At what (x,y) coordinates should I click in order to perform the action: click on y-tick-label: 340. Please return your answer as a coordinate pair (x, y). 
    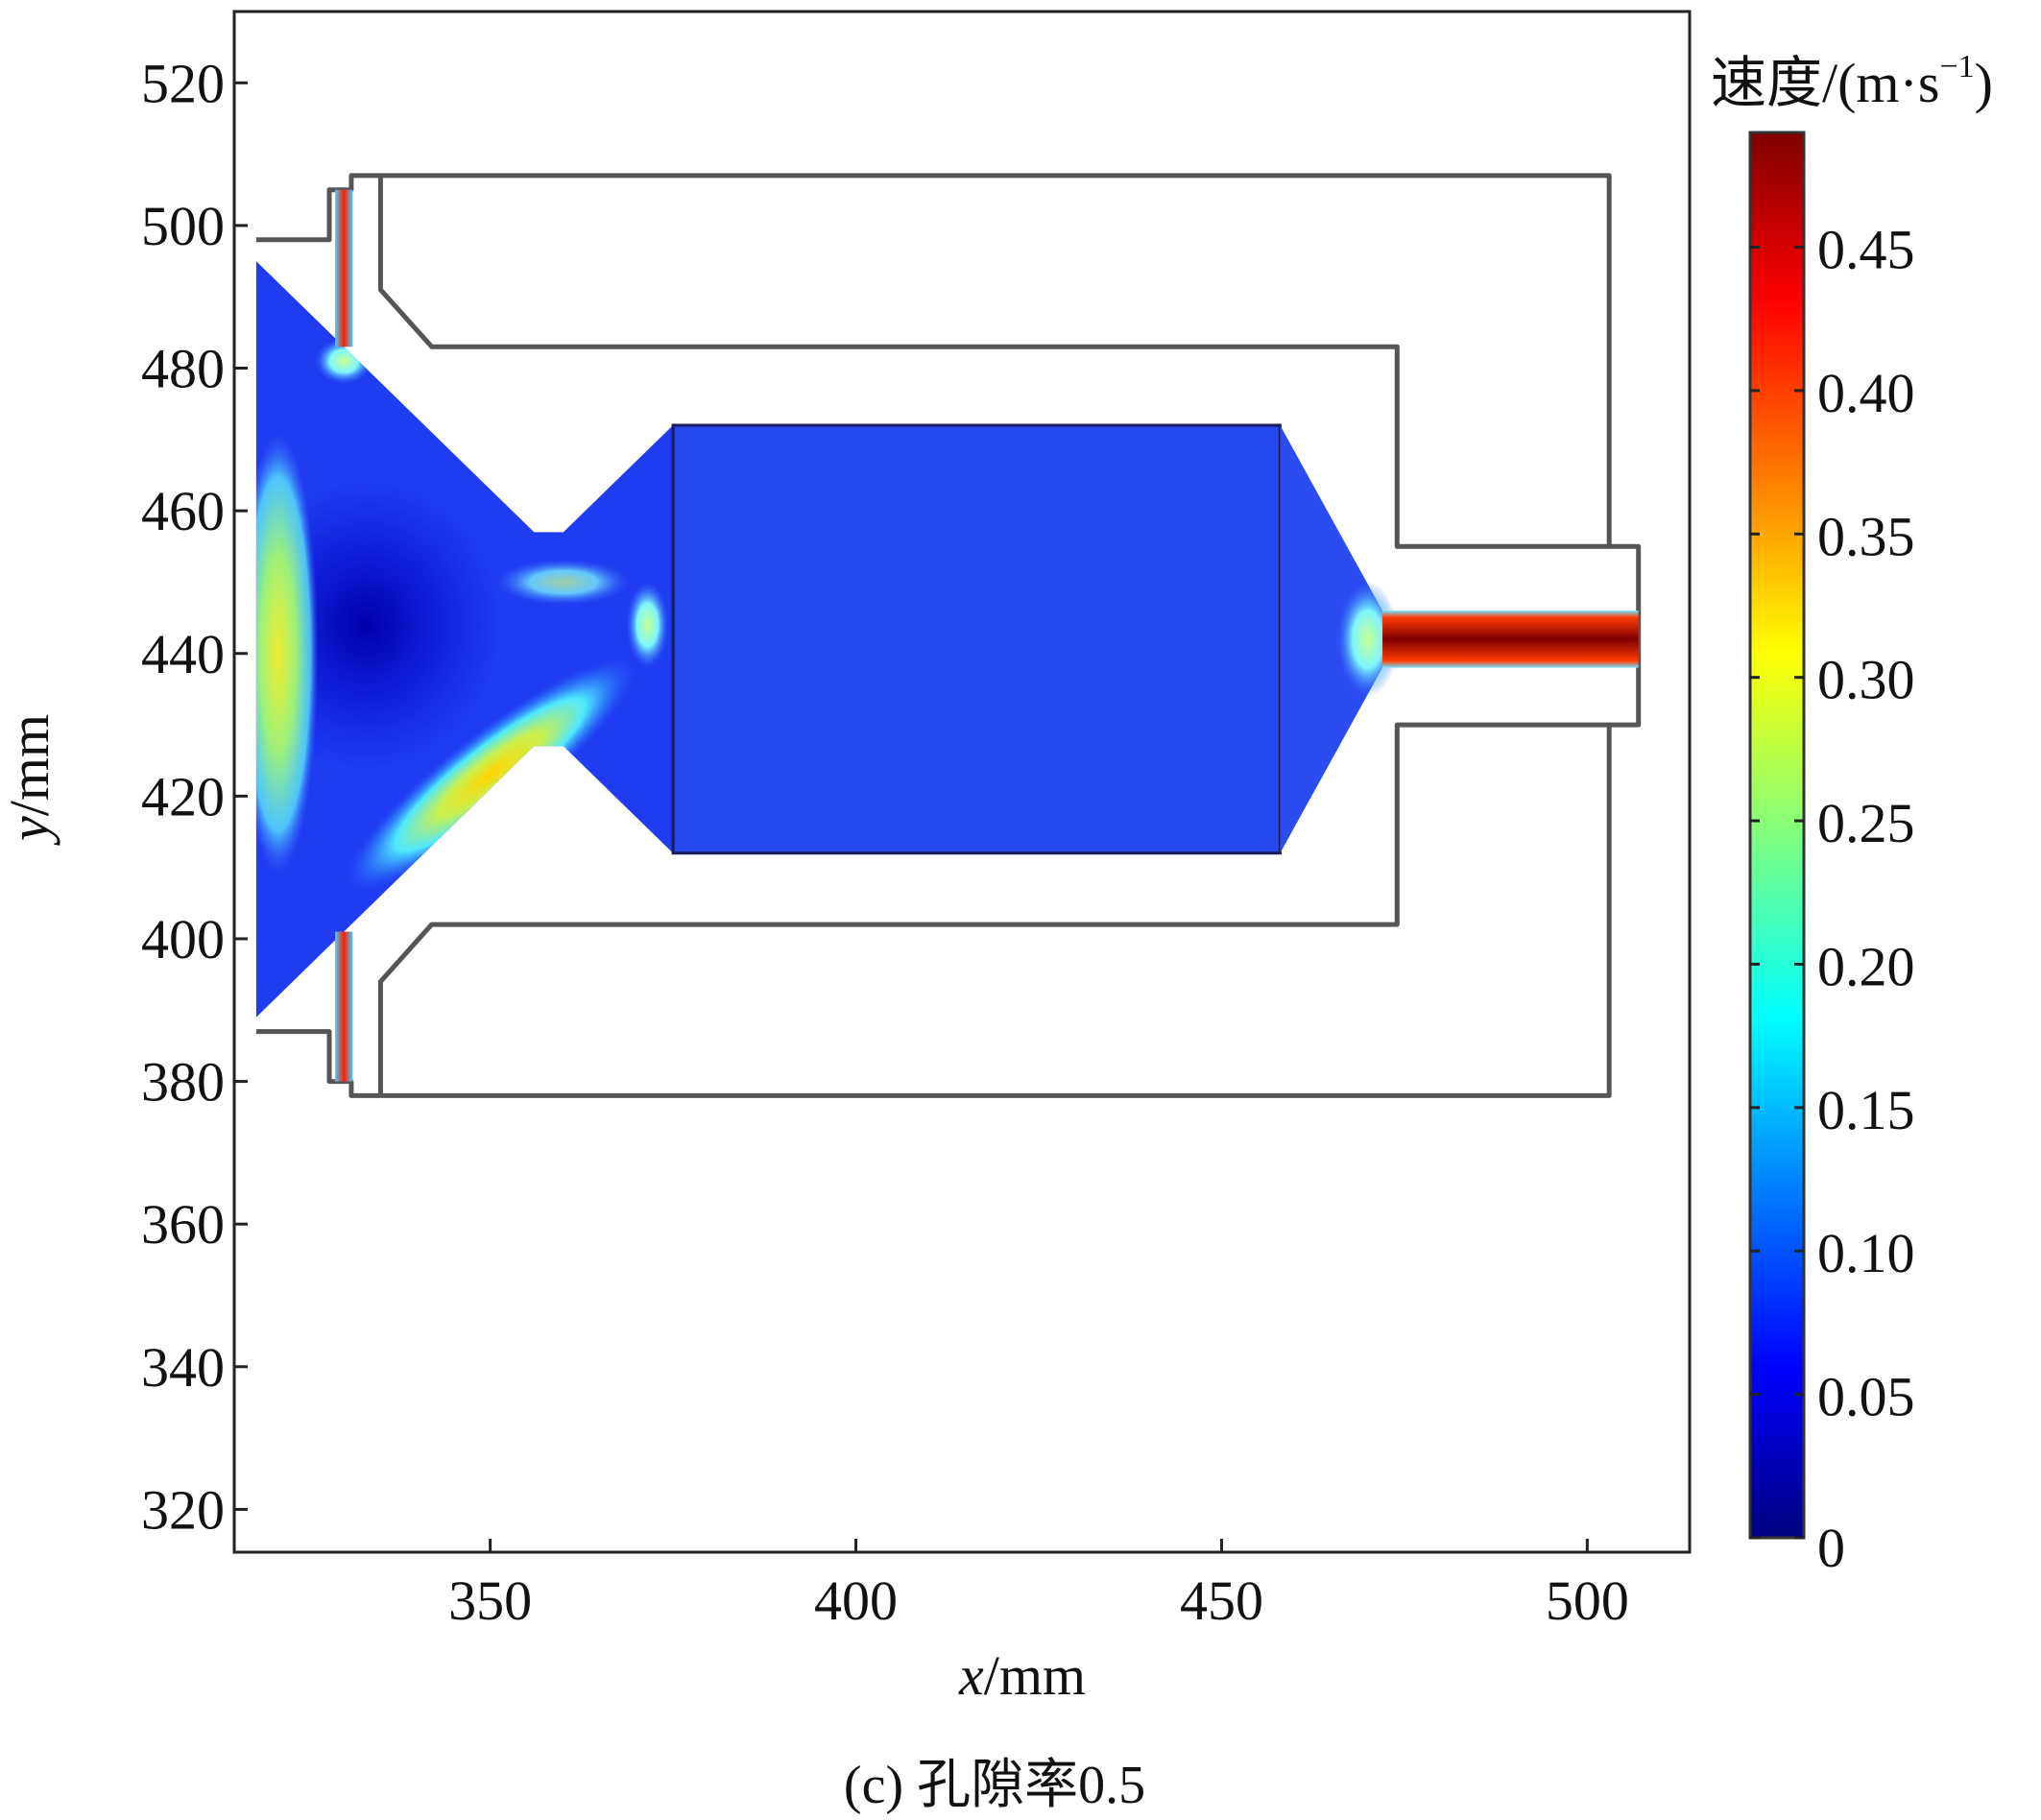
    Looking at the image, I should click on (183, 1368).